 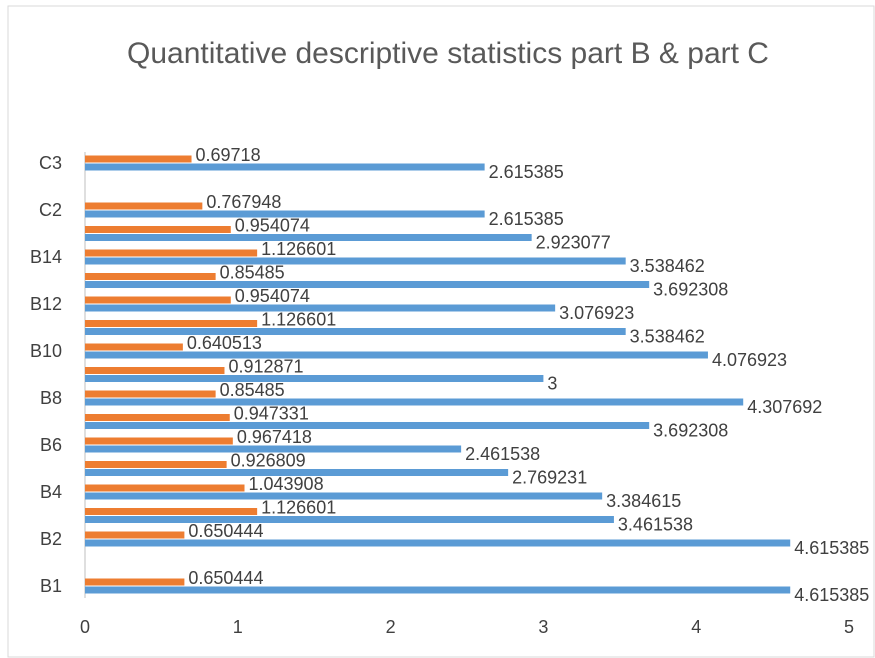 I want to click on data-label: 2.769231, so click(x=549, y=477).